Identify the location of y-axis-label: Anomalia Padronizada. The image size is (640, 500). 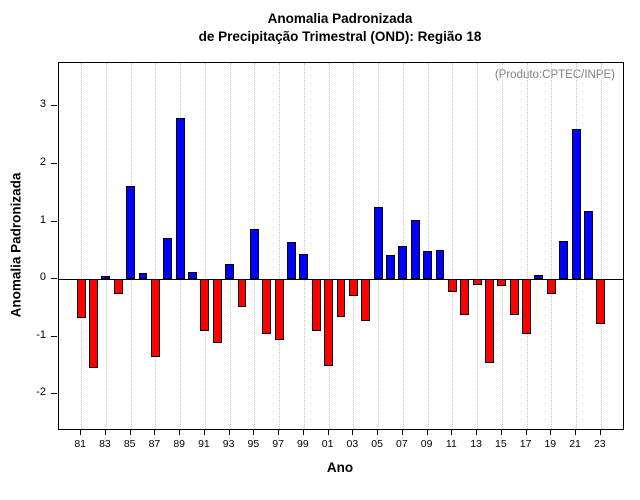
(16, 245).